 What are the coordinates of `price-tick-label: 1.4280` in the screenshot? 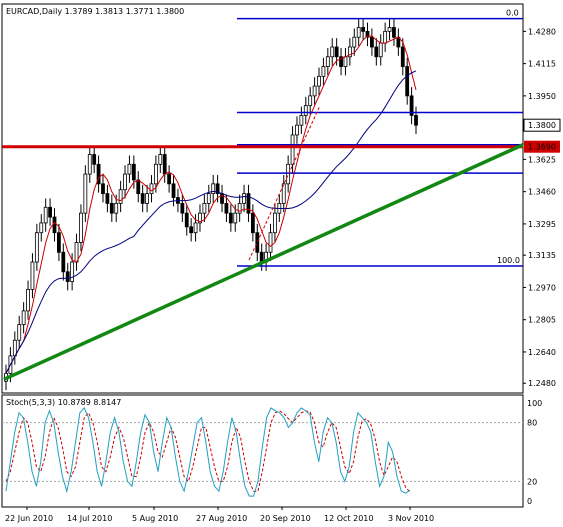 It's located at (542, 31).